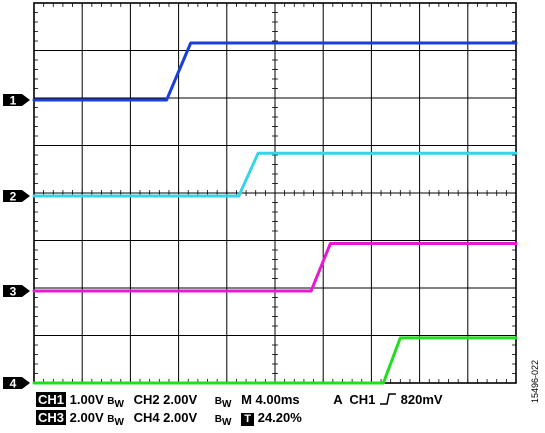 The width and height of the screenshot is (545, 433). Describe the element at coordinates (270, 399) in the screenshot. I see `timebase: M 4.00ms` at that location.